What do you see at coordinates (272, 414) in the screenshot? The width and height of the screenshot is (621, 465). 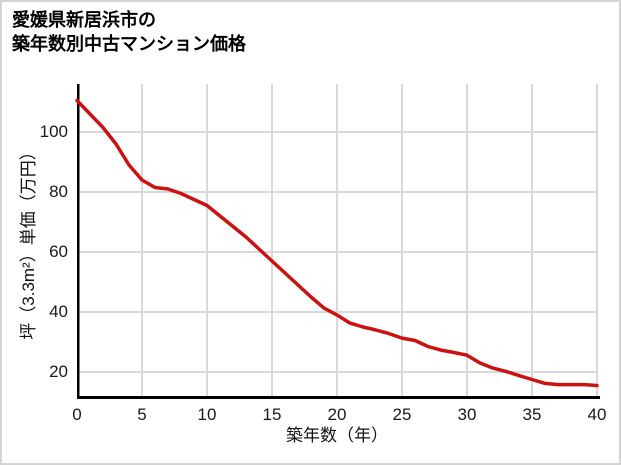 I see `x-tick-label-15: 15` at bounding box center [272, 414].